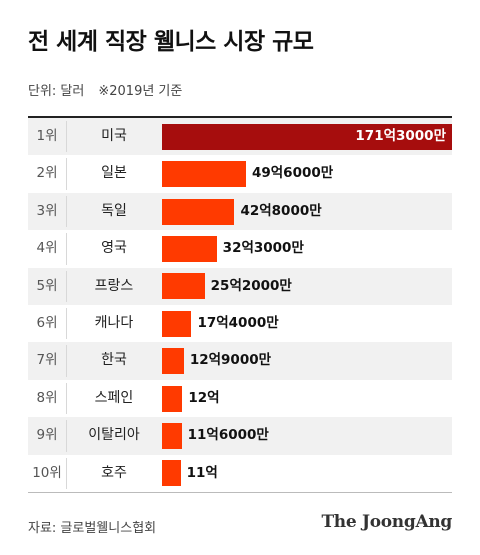 The width and height of the screenshot is (480, 555). What do you see at coordinates (47, 397) in the screenshot?
I see `rank-label: 8위` at bounding box center [47, 397].